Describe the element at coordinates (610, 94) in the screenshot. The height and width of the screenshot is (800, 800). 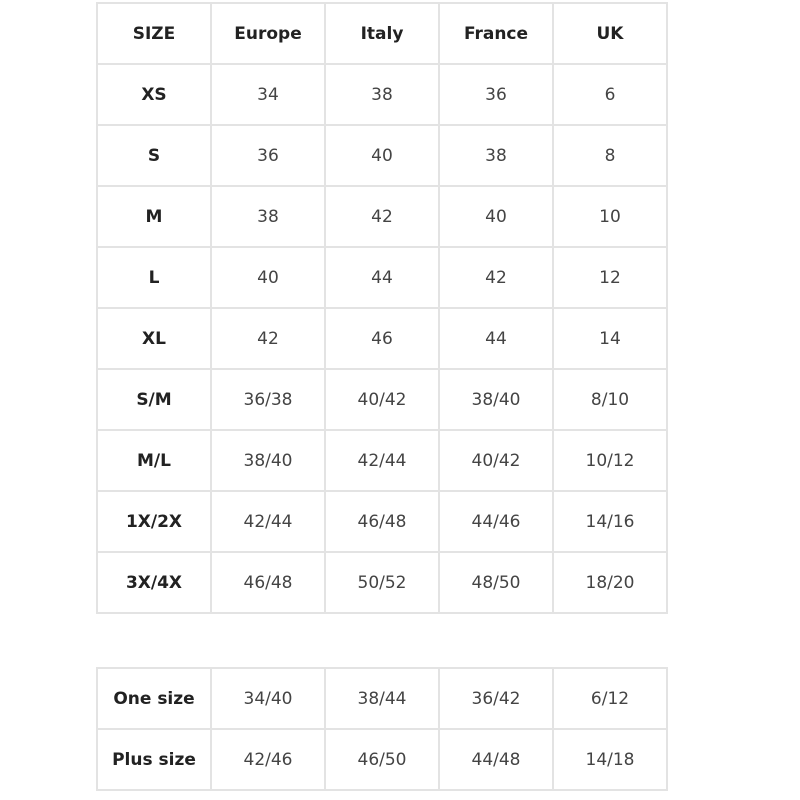
I see `size-value-cell: 6` at that location.